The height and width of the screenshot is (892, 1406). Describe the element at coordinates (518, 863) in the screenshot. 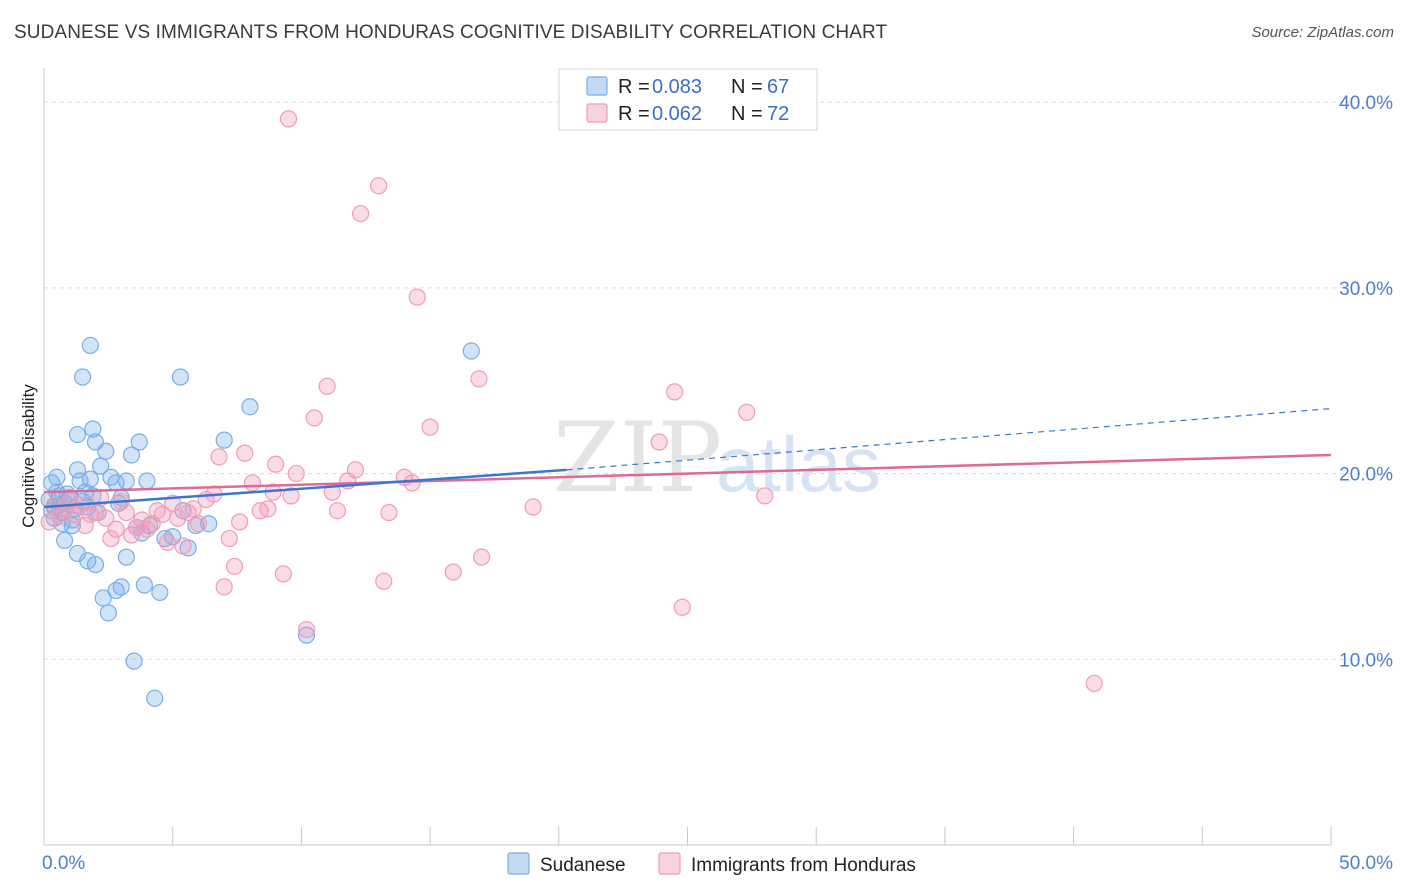

I see `bottom-legend-swatch-sudanese` at that location.